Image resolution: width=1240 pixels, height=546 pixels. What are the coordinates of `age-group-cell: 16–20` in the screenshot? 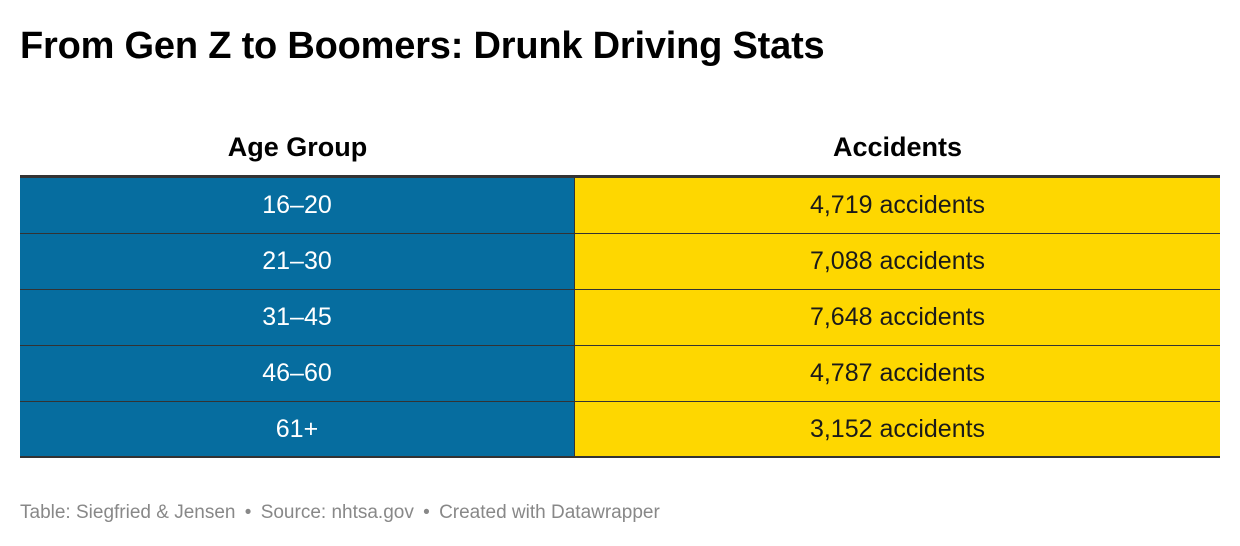 It's located at (297, 205).